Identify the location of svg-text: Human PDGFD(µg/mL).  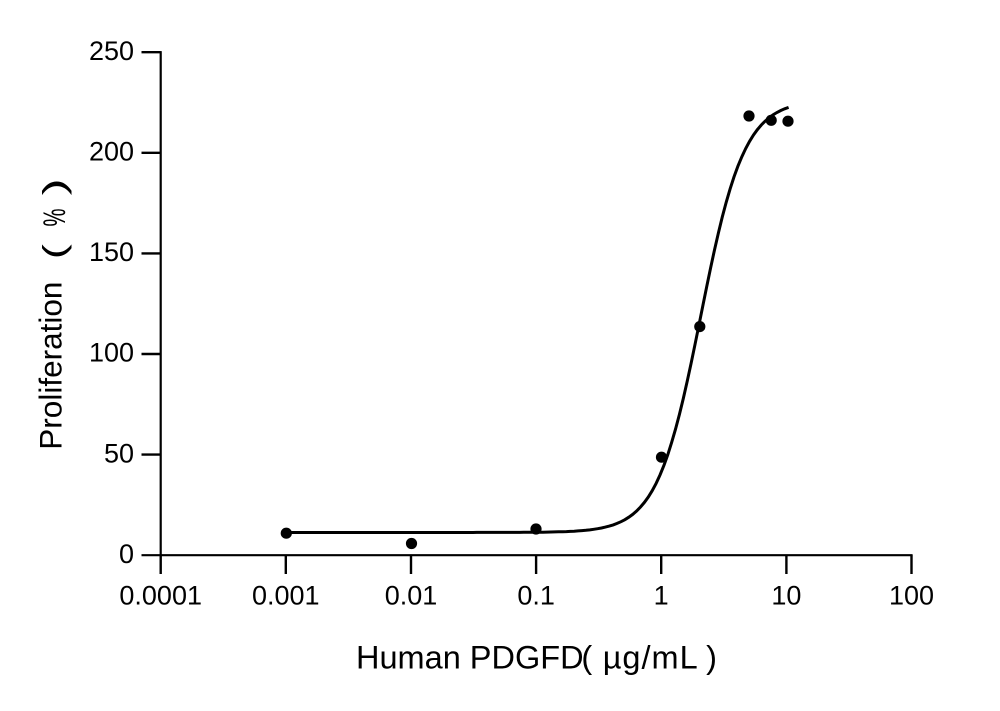
(536, 658).